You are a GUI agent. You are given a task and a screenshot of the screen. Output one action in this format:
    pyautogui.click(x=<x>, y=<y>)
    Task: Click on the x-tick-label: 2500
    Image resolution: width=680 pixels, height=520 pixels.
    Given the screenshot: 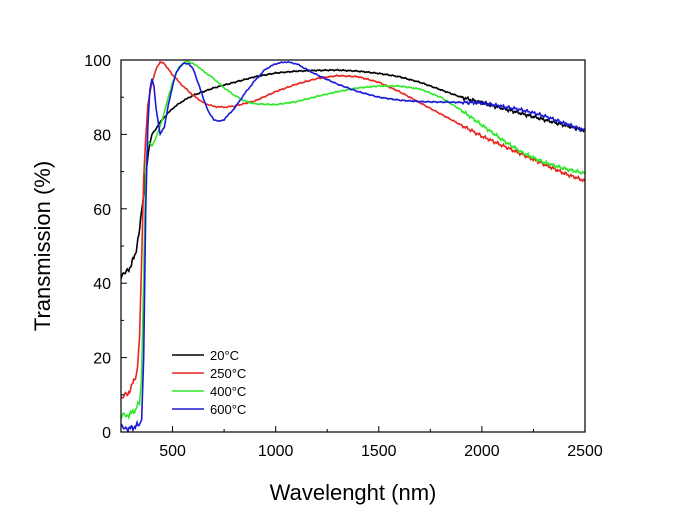 What is the action you would take?
    pyautogui.click(x=585, y=451)
    